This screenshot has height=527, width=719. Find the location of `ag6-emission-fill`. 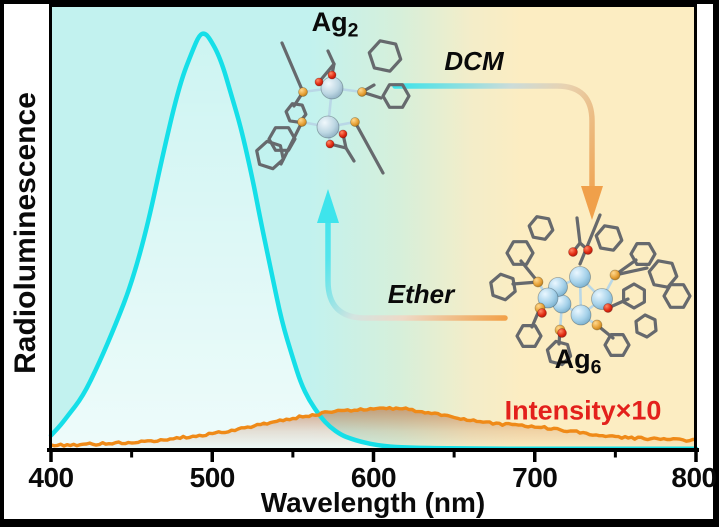

ag6-emission-fill is located at coordinates (373, 428).